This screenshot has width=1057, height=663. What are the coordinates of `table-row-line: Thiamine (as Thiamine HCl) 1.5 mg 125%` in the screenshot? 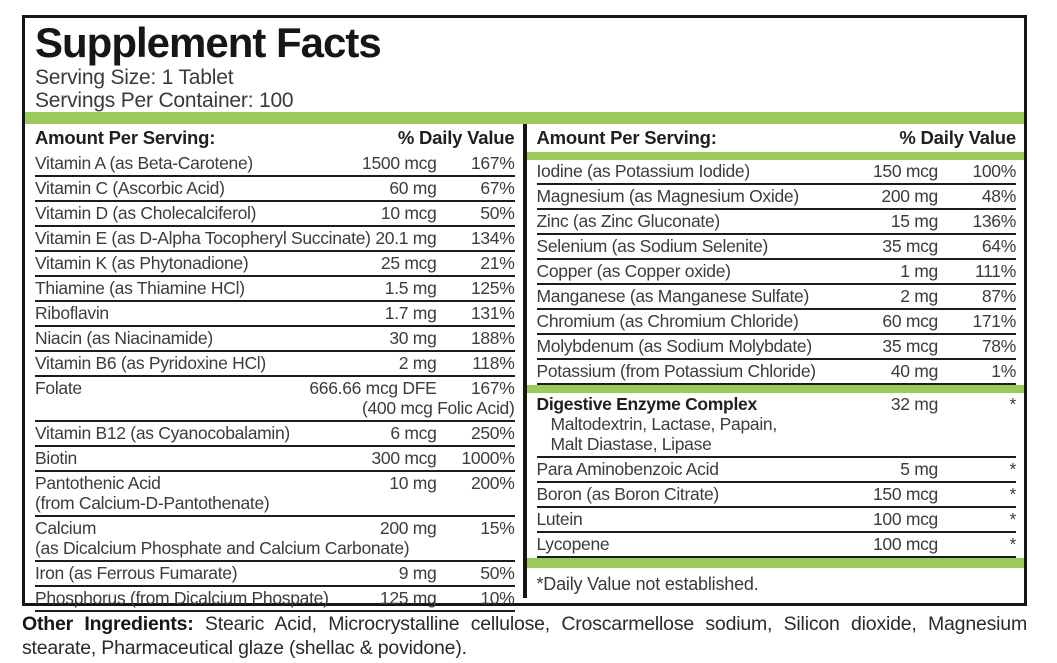 It's located at (275, 288).